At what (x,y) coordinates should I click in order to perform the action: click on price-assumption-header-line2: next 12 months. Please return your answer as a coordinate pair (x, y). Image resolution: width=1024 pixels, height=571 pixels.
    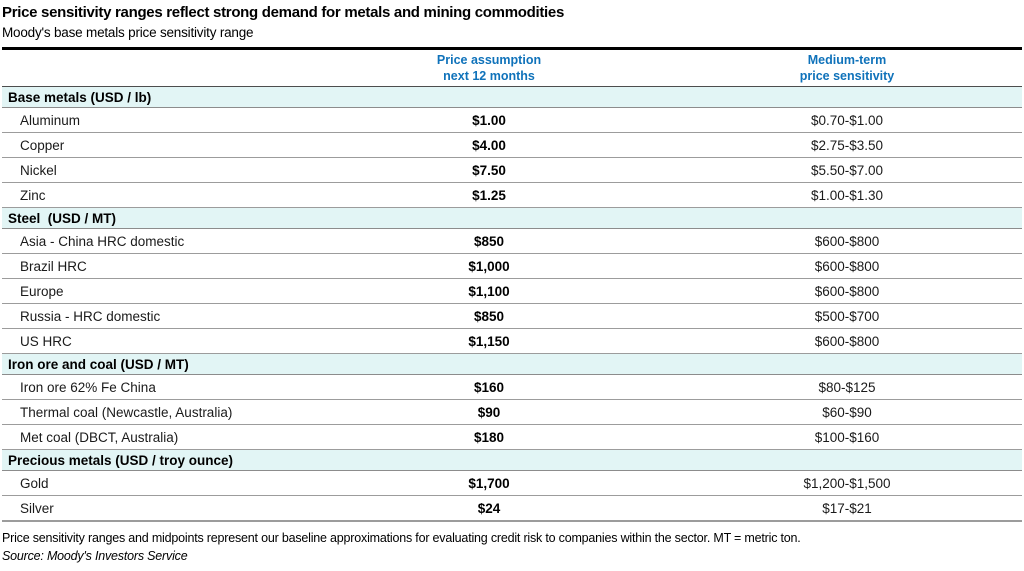
    Looking at the image, I should click on (489, 76).